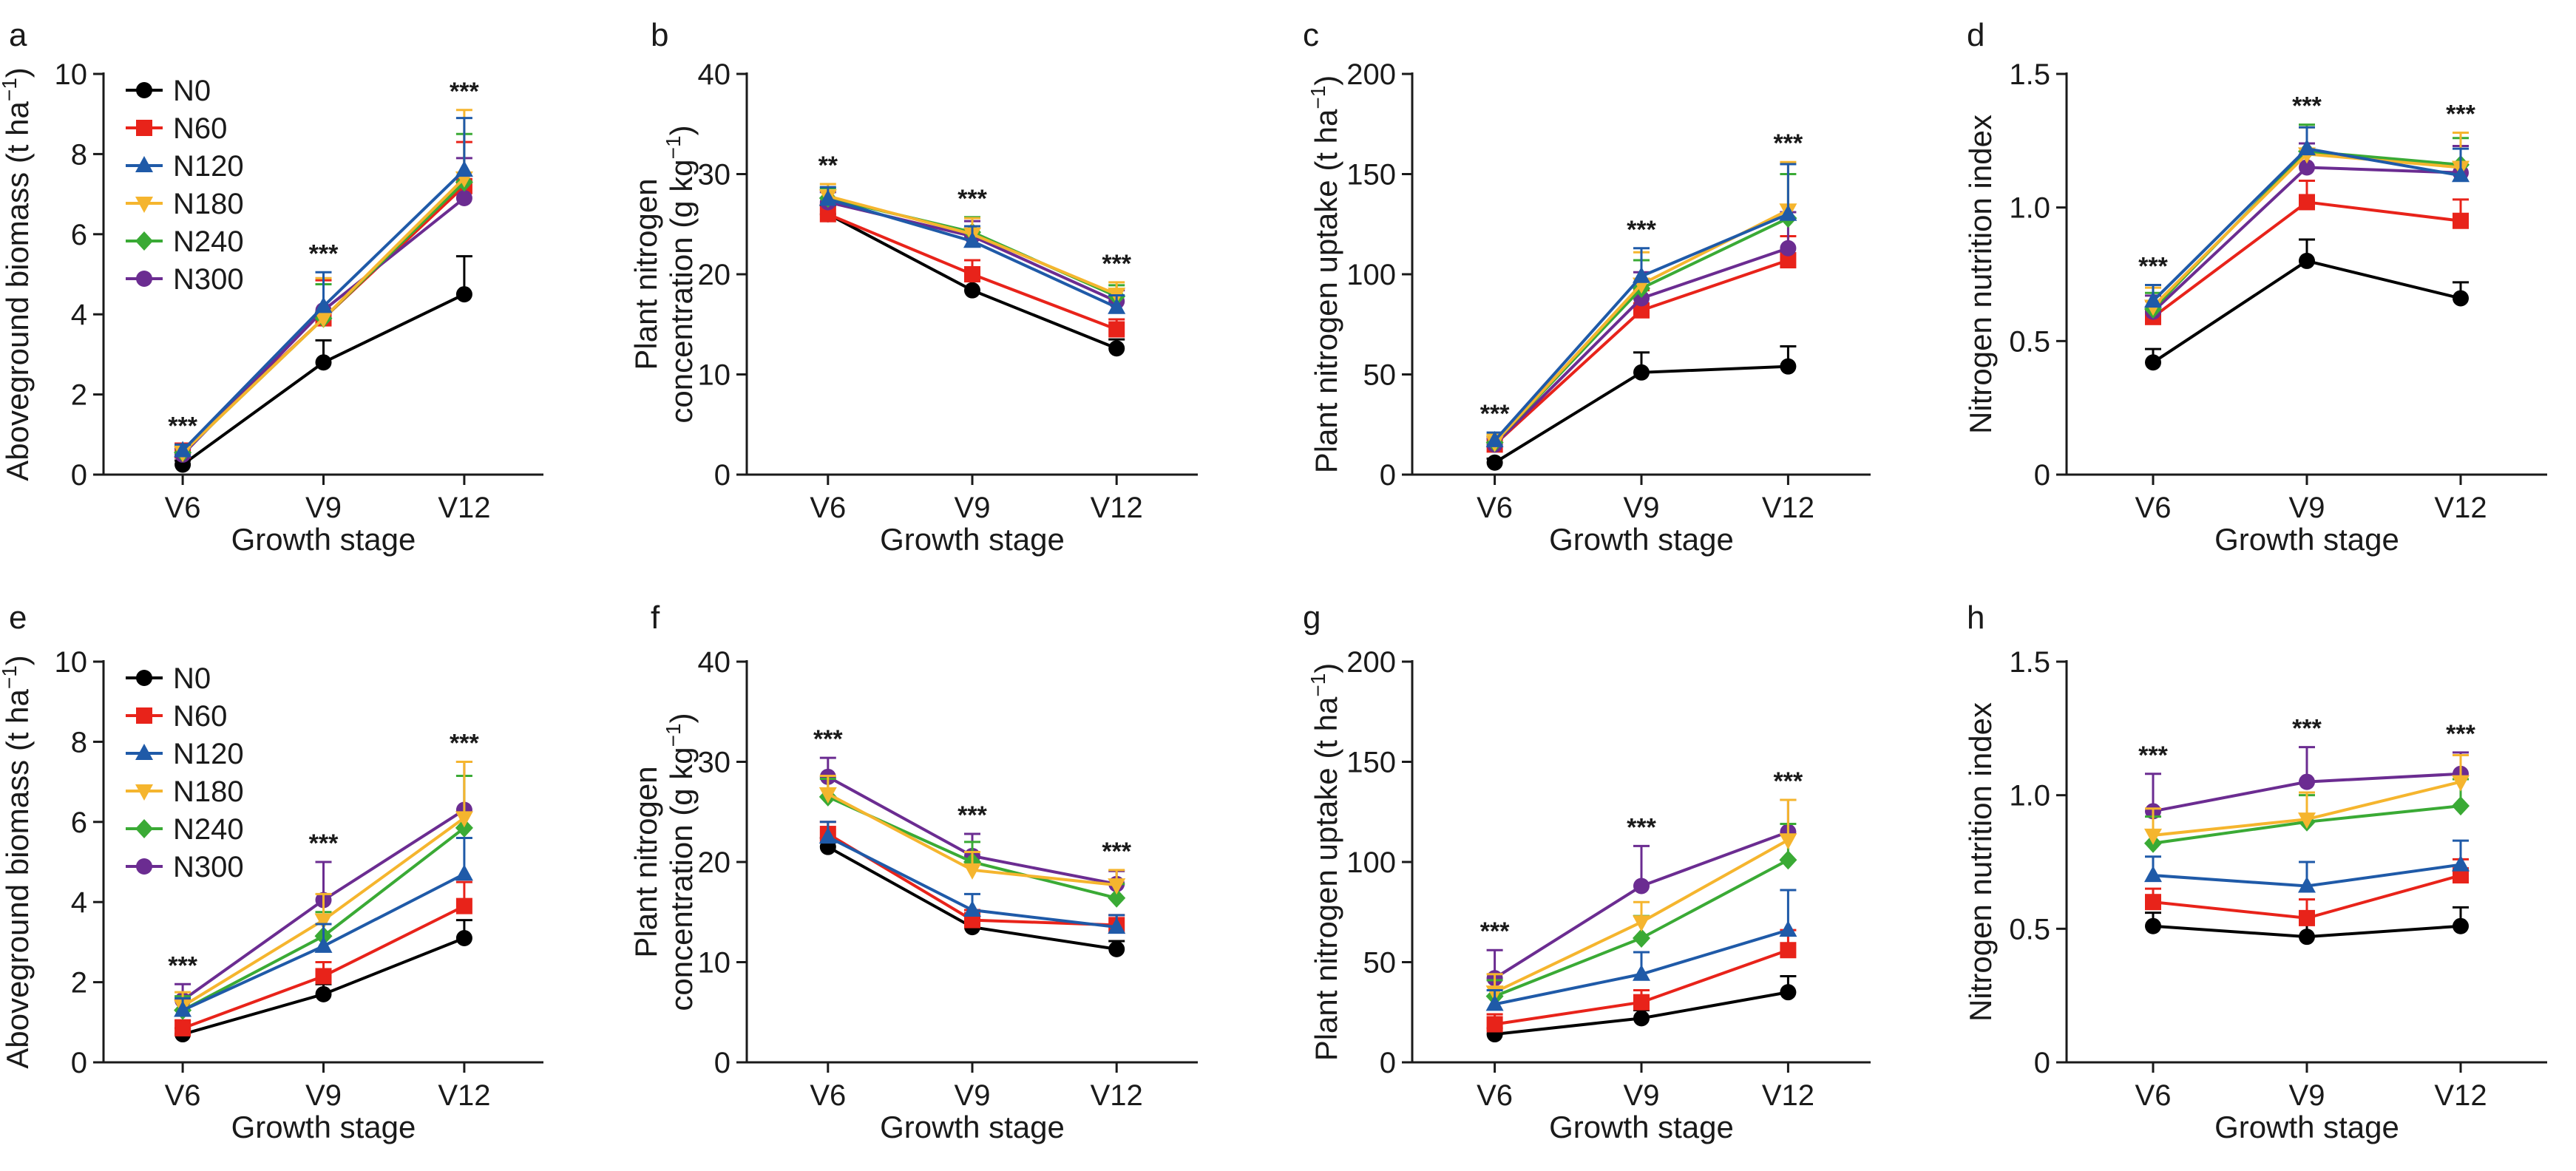  What do you see at coordinates (17, 862) in the screenshot?
I see `y-axis-label: Aboveground biomass (t ha−1)` at bounding box center [17, 862].